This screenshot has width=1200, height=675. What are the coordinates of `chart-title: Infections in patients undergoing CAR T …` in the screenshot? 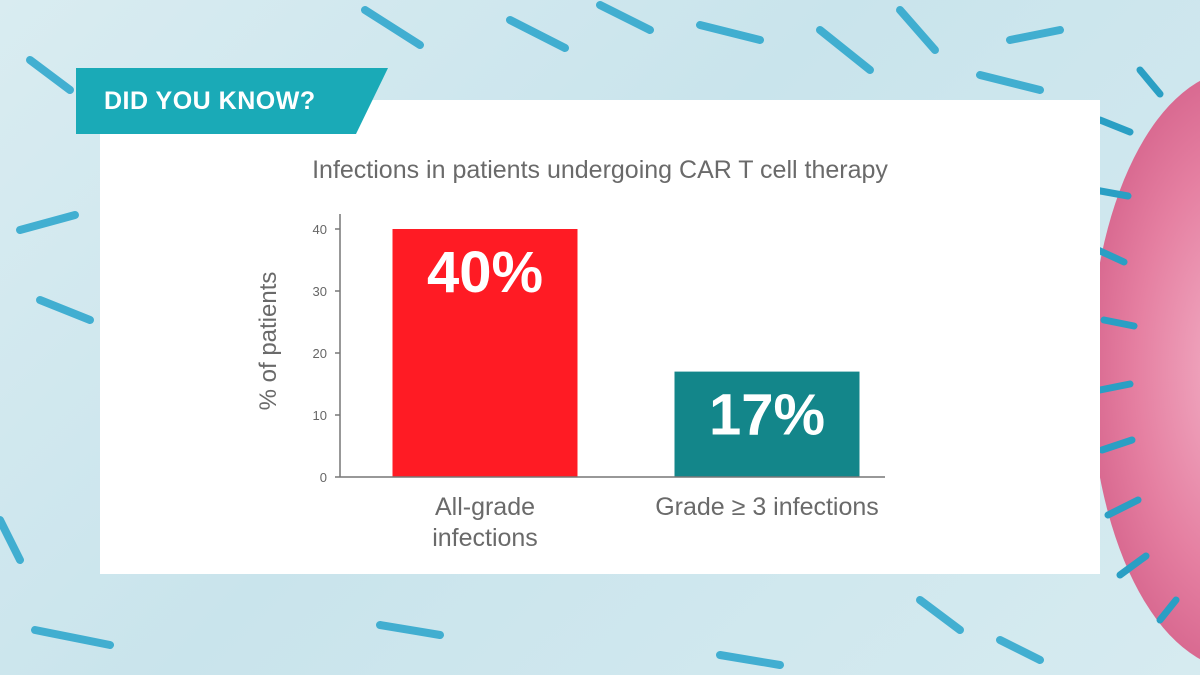 It's located at (600, 170).